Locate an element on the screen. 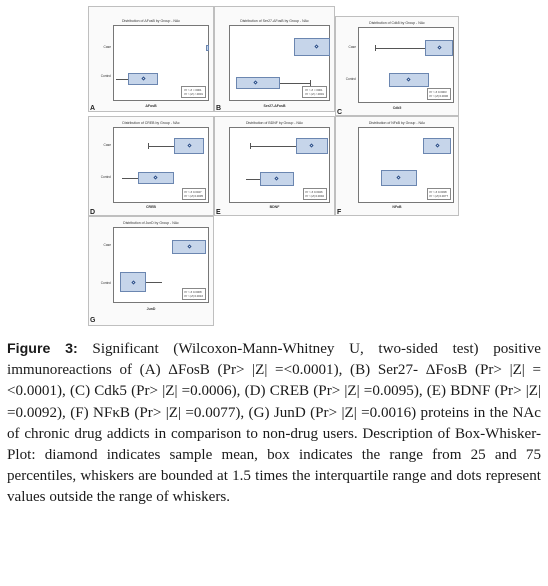 The height and width of the screenshot is (586, 548). panel-title: Distribution of BDNF by Group - NAc is located at coordinates (274, 123).